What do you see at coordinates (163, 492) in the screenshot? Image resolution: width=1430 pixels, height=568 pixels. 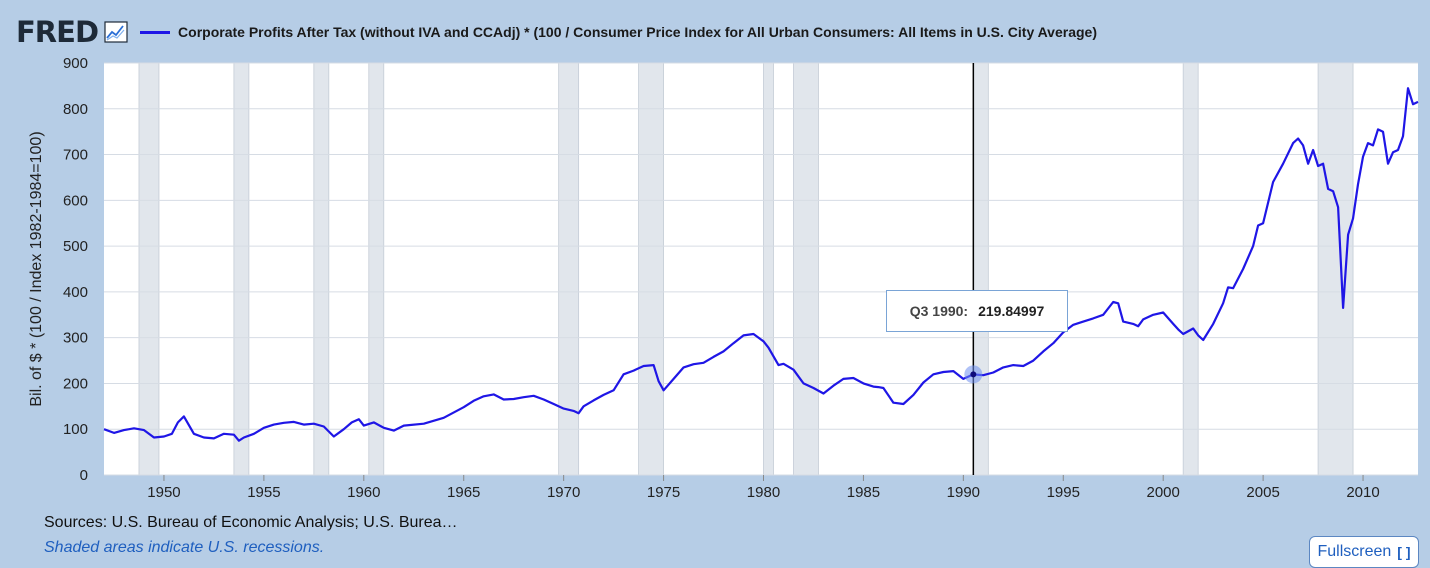 I see `x-tick-label: 1950` at bounding box center [163, 492].